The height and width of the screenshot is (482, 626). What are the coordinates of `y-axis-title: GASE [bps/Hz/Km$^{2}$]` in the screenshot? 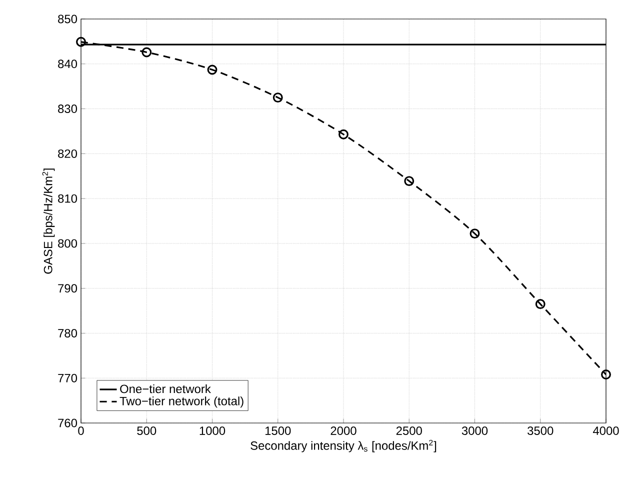 It's located at (48, 221).